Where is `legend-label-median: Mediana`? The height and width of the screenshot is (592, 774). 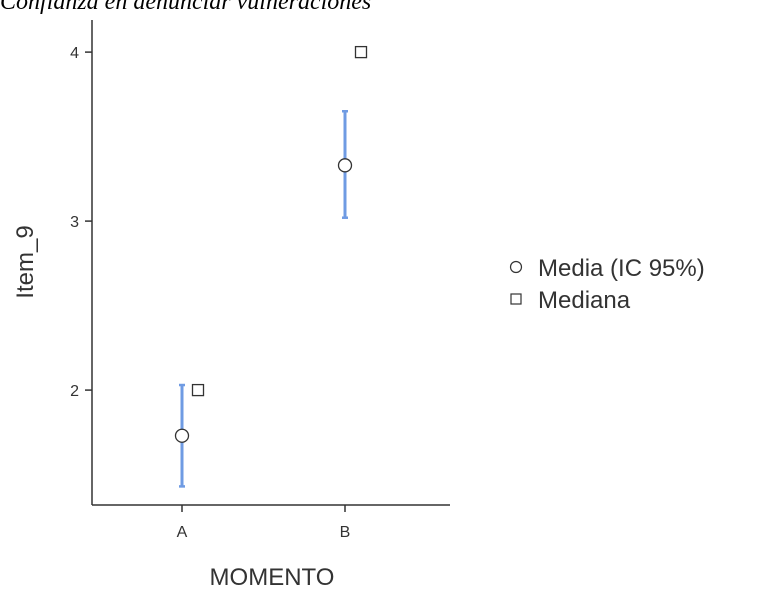
legend-label-median: Mediana is located at coordinates (584, 300).